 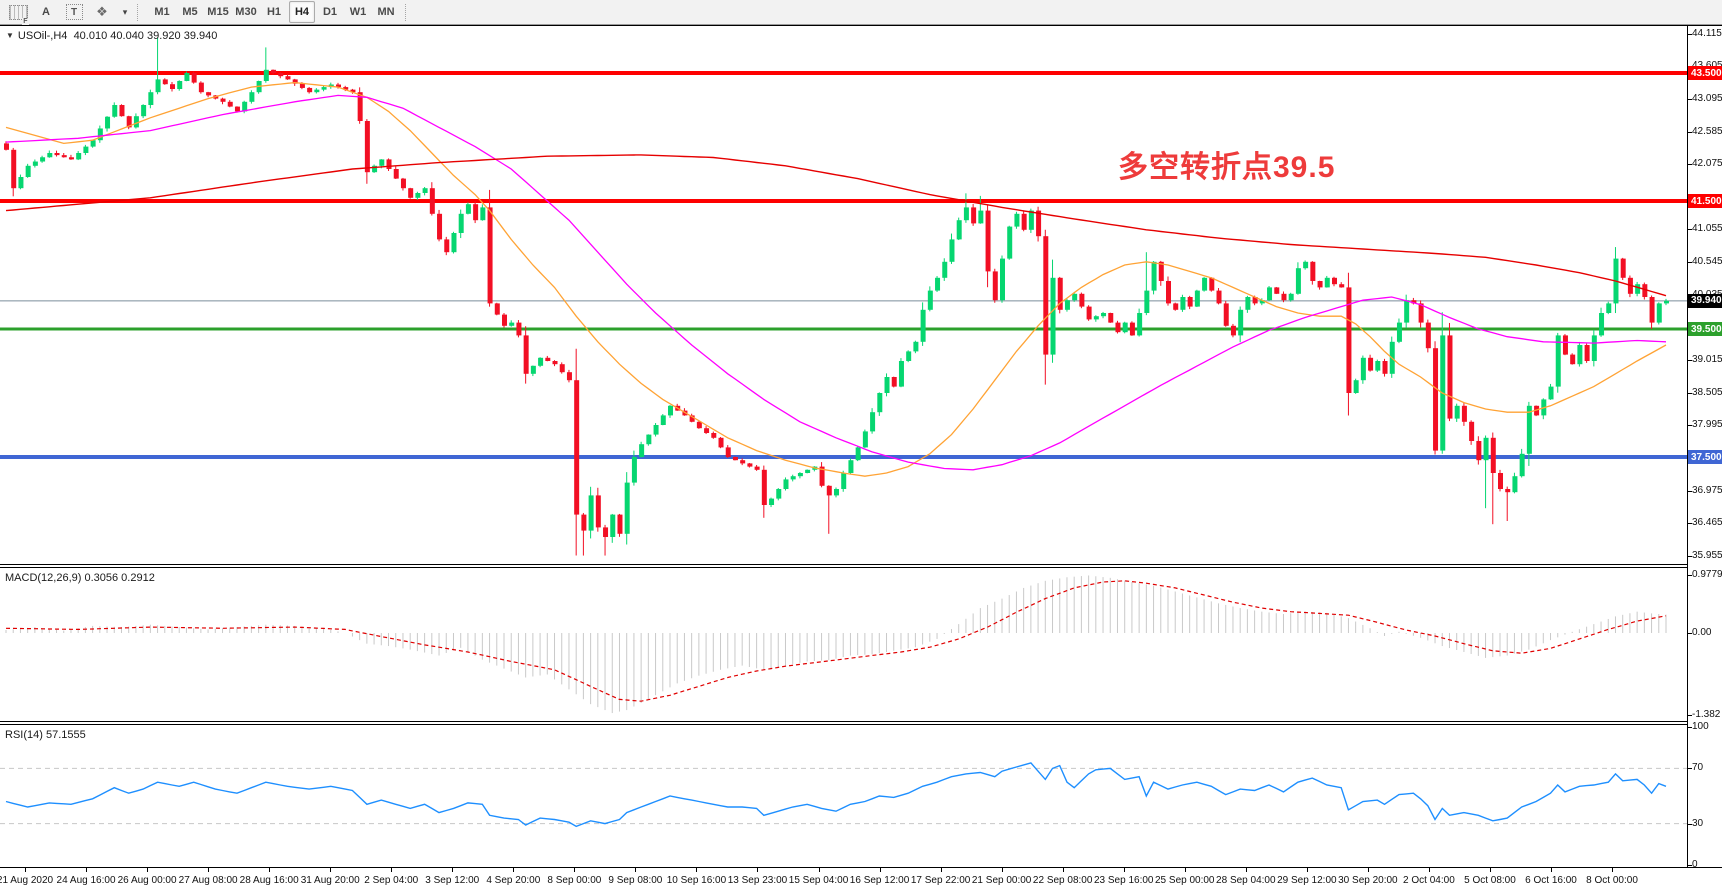 What do you see at coordinates (1705, 300) in the screenshot?
I see `price-label-39.940: 39.940` at bounding box center [1705, 300].